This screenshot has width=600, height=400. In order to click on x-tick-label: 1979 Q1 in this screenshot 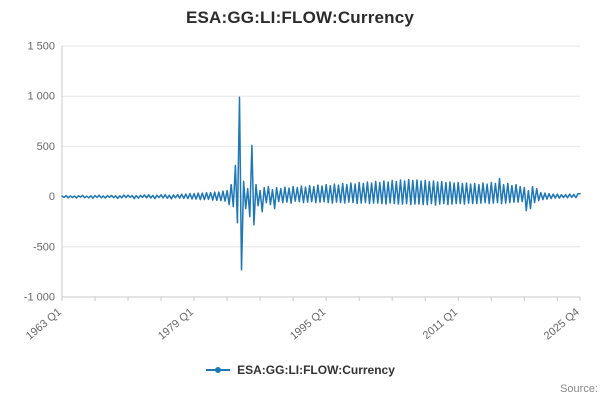, I will do `click(176, 324)`.